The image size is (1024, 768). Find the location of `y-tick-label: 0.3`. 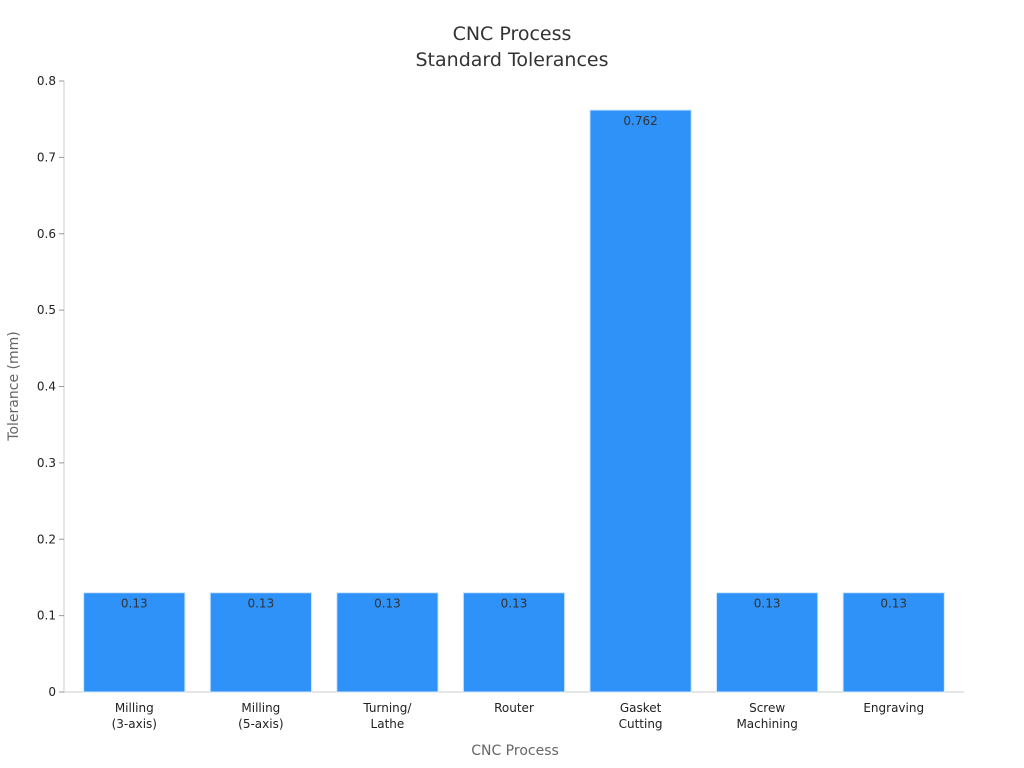

y-tick-label: 0.3 is located at coordinates (46, 463).